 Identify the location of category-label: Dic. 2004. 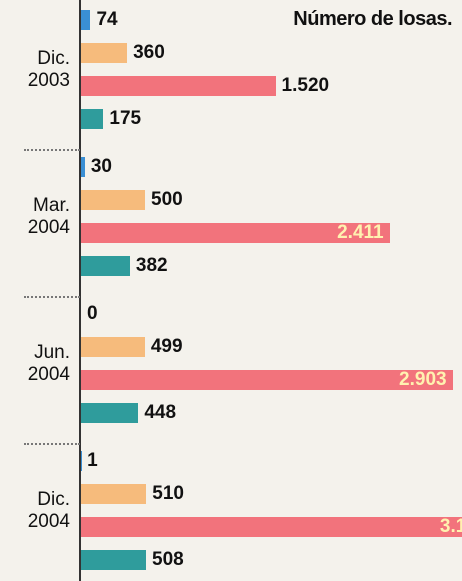
(48, 510).